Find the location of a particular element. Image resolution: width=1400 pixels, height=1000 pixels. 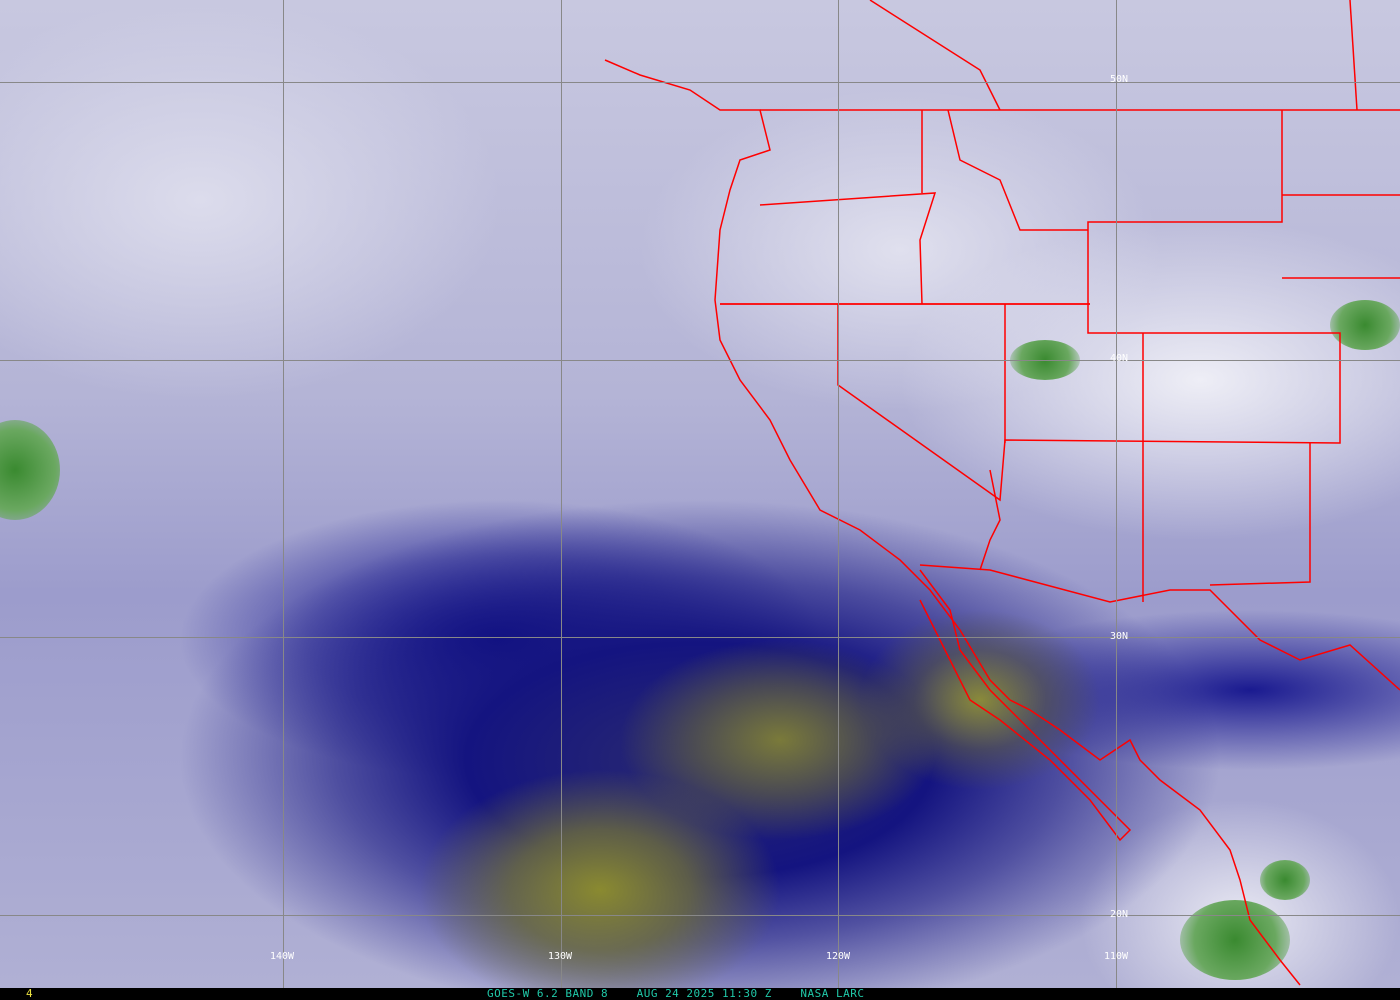

us-mexico-border is located at coordinates (1159, 627).